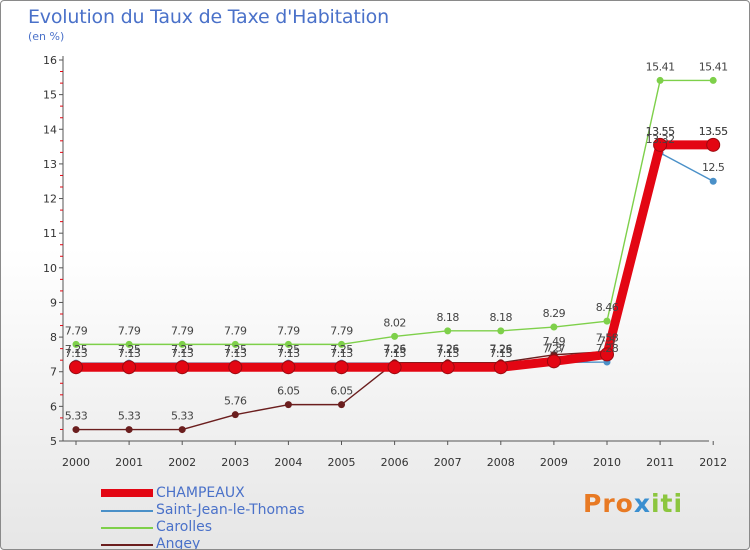 The height and width of the screenshot is (550, 750). I want to click on y-tick-label: 11, so click(50, 233).